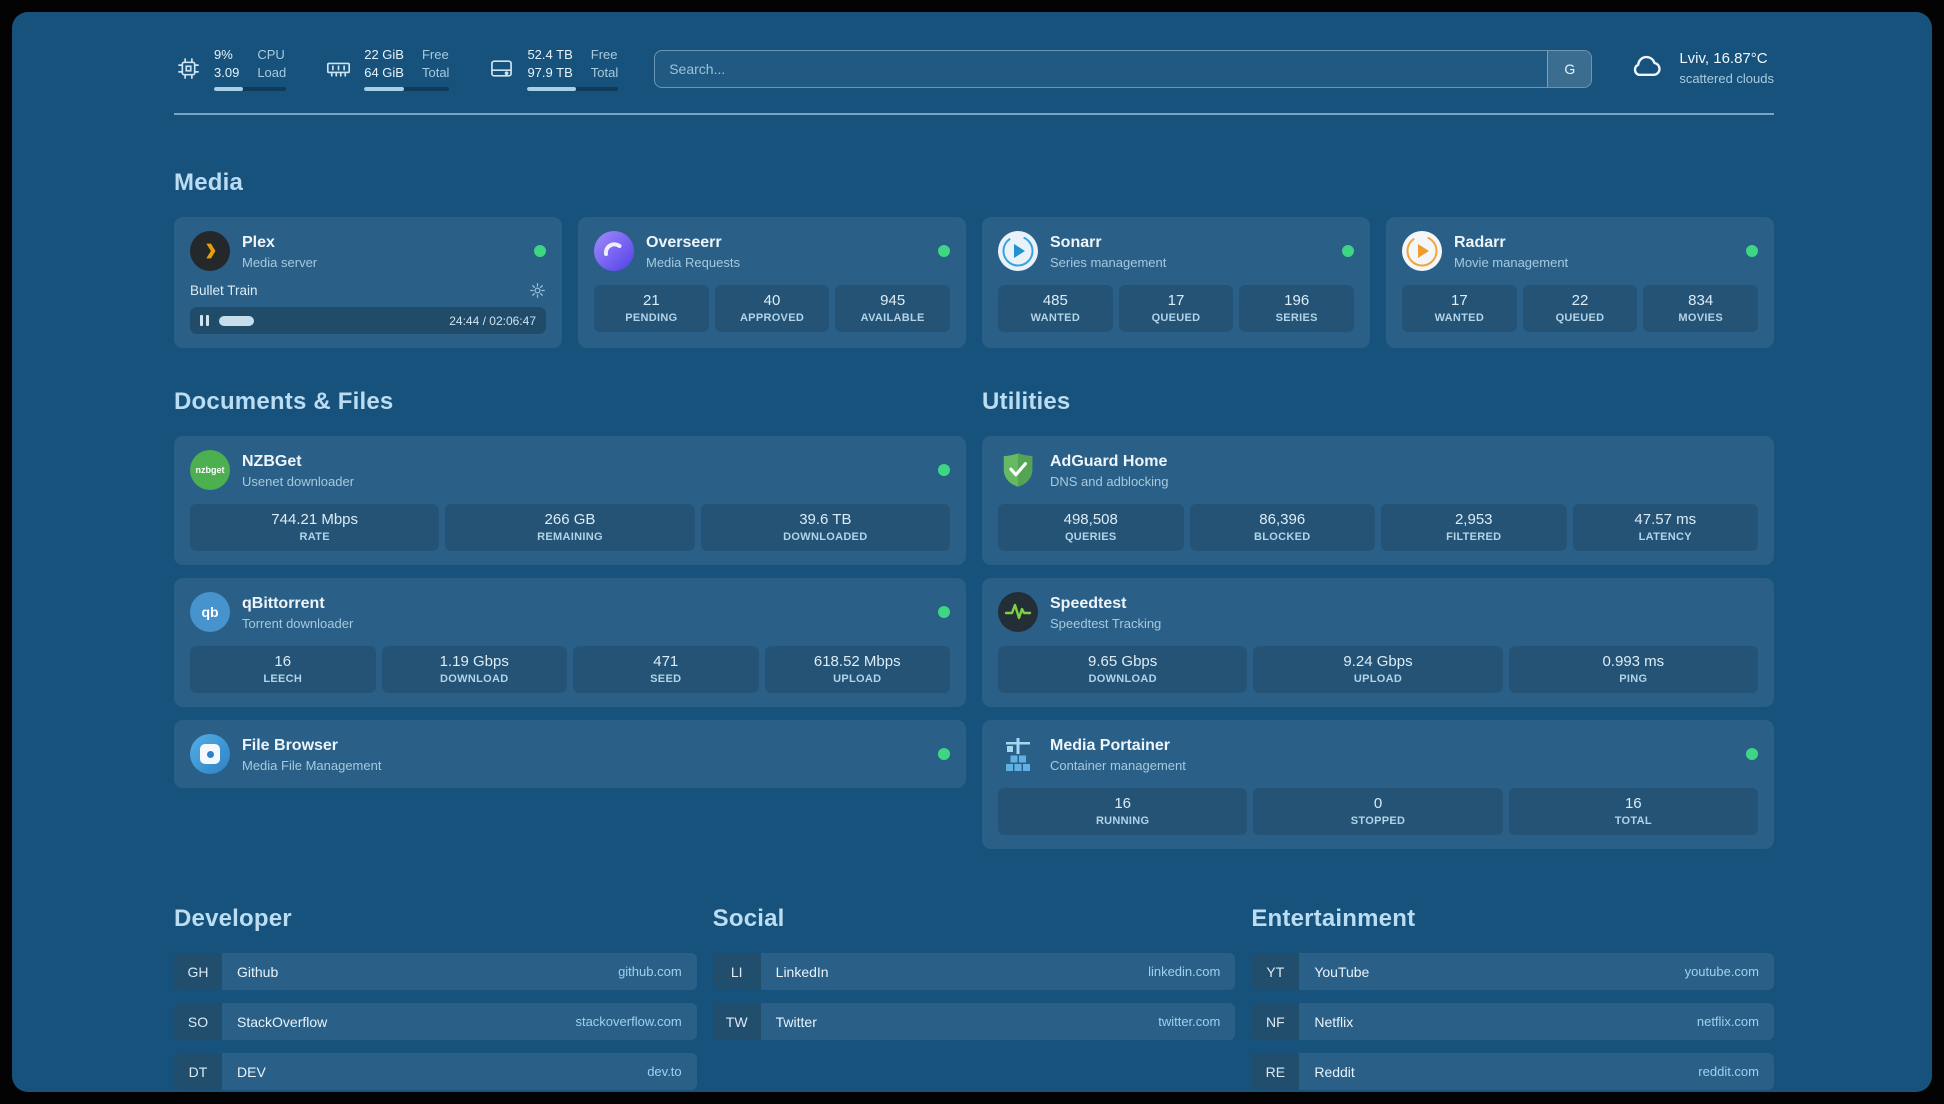 The width and height of the screenshot is (1944, 1104). I want to click on portainer-status-dot, so click(1752, 754).